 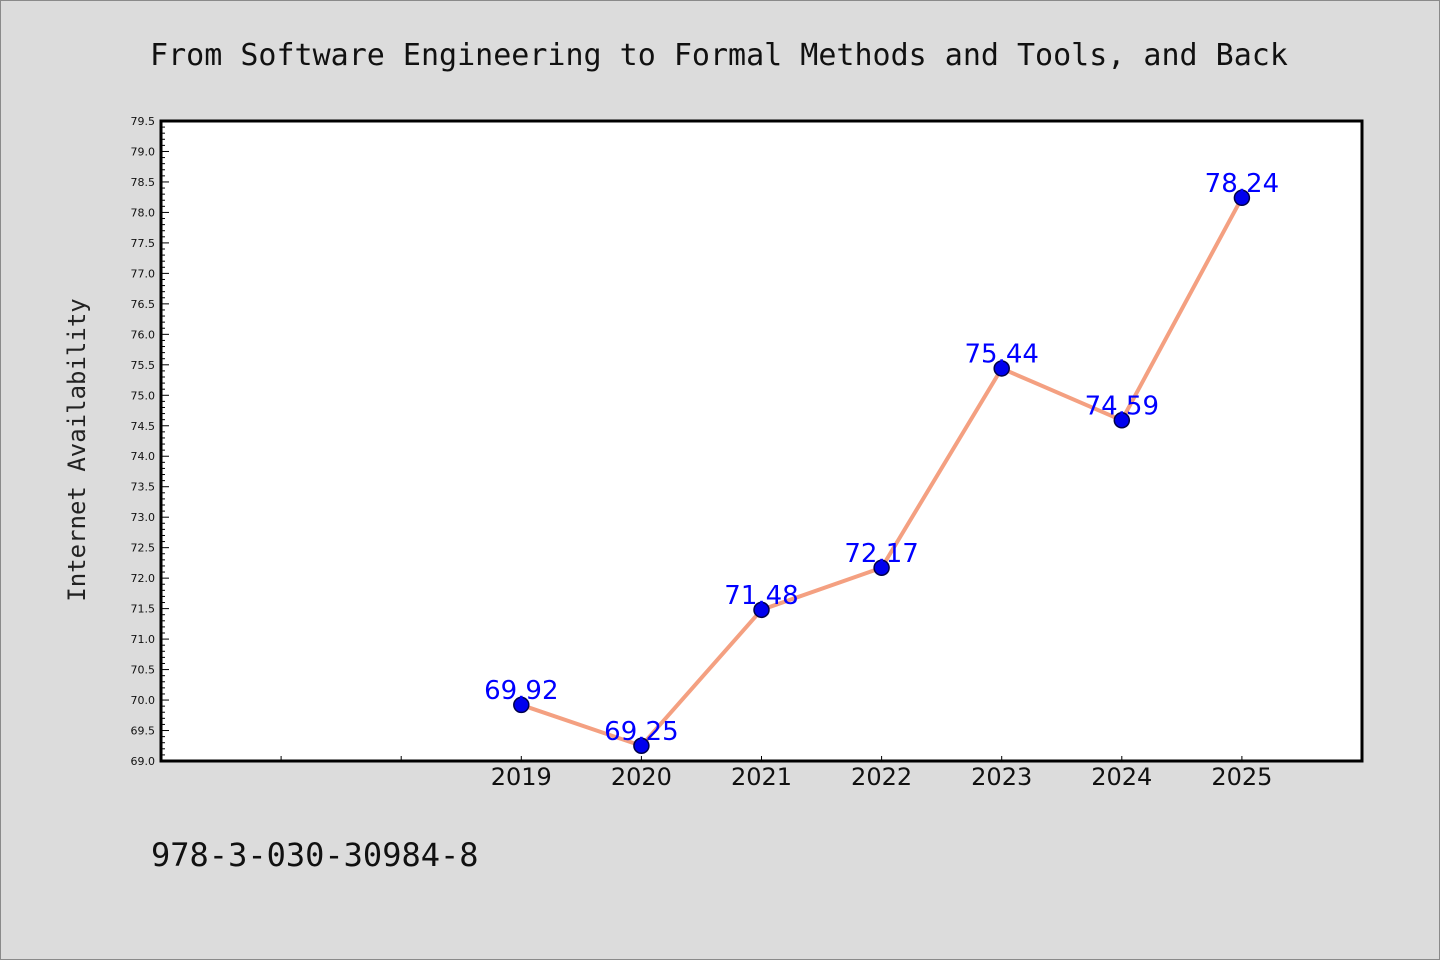 What do you see at coordinates (143, 578) in the screenshot?
I see `y-tick-label: 72.0` at bounding box center [143, 578].